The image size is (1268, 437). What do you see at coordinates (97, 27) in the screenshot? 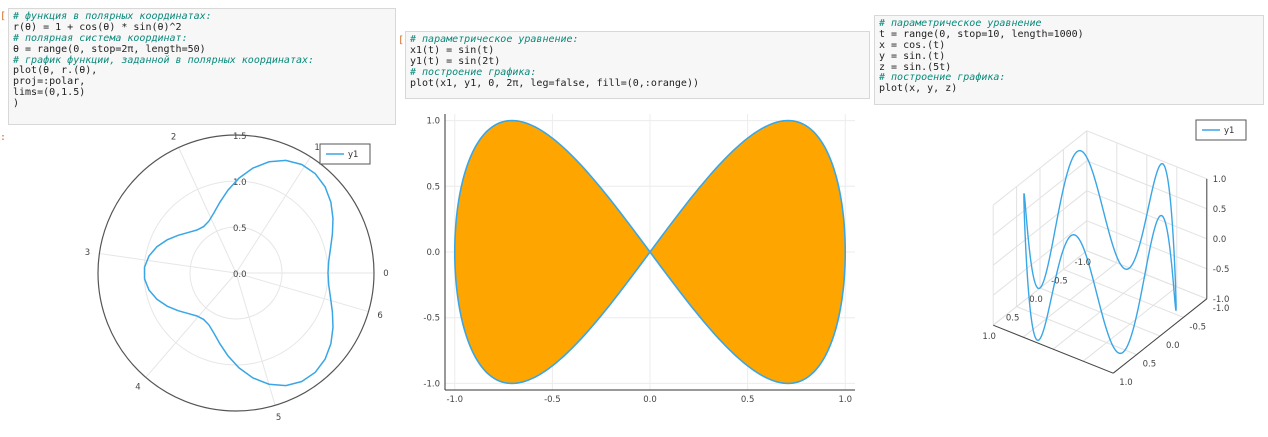
I see `code-line: r(θ) = 1 + cos(θ) * sin(θ)^2` at bounding box center [97, 27].